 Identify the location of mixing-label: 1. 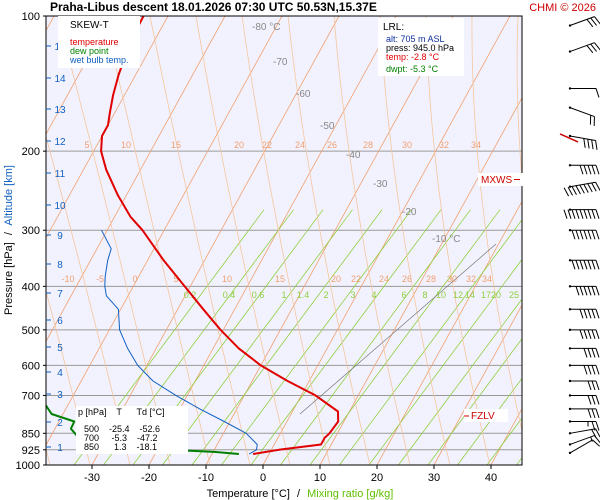
(283, 295).